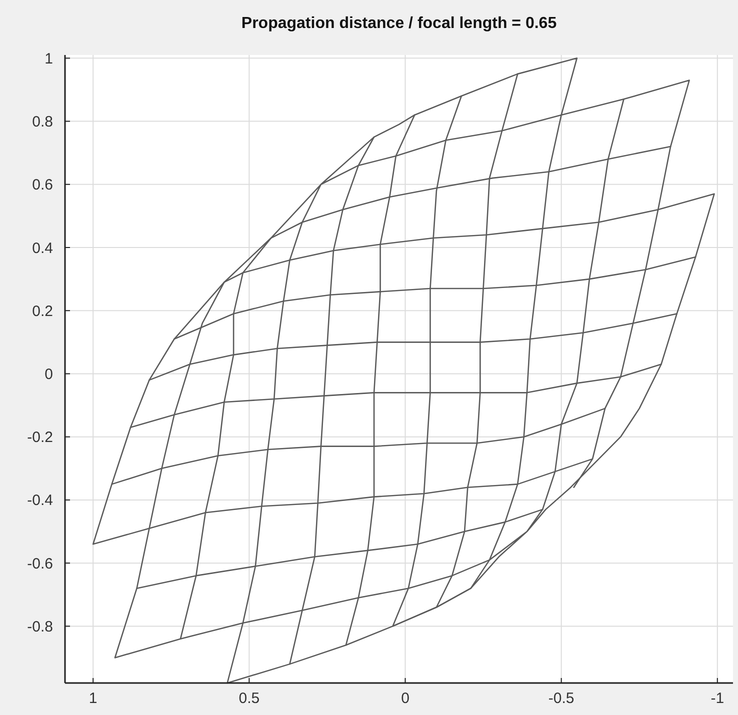 Image resolution: width=738 pixels, height=715 pixels. Describe the element at coordinates (405, 698) in the screenshot. I see `x-tick-label: 0` at that location.